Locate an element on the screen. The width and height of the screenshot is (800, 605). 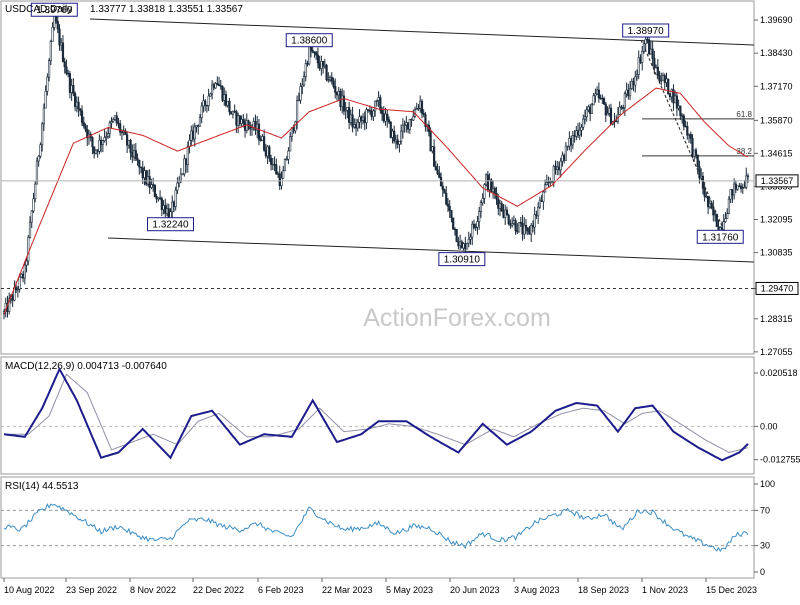
macd-axis-label: 0.020518 is located at coordinates (779, 373).